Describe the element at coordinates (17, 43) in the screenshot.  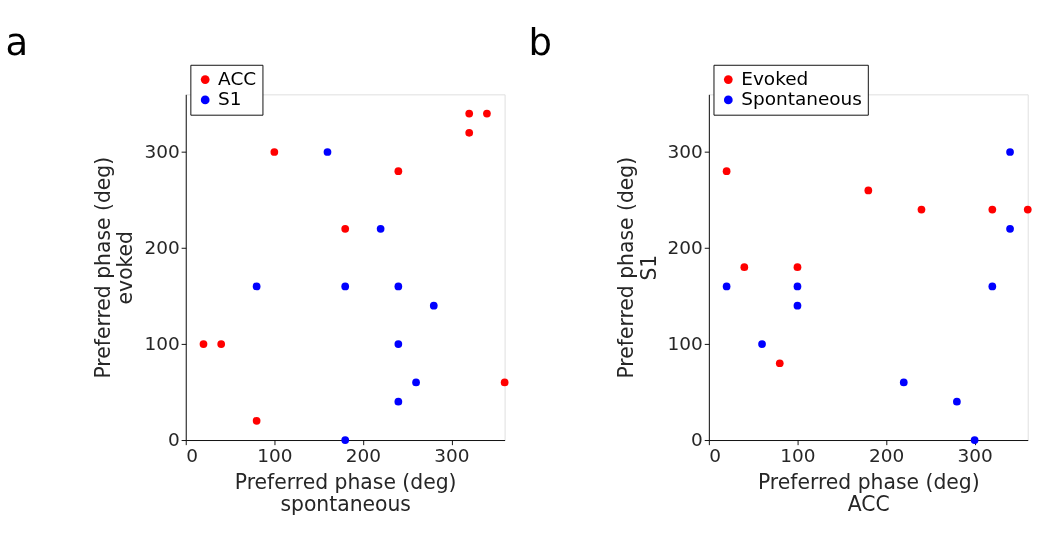
I see `chart-title: a` at that location.